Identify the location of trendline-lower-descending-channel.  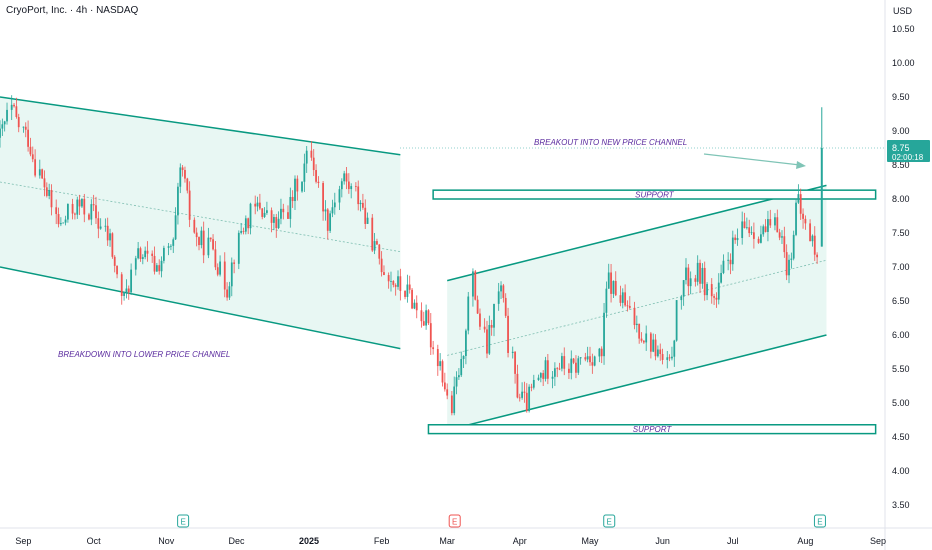
(200, 308).